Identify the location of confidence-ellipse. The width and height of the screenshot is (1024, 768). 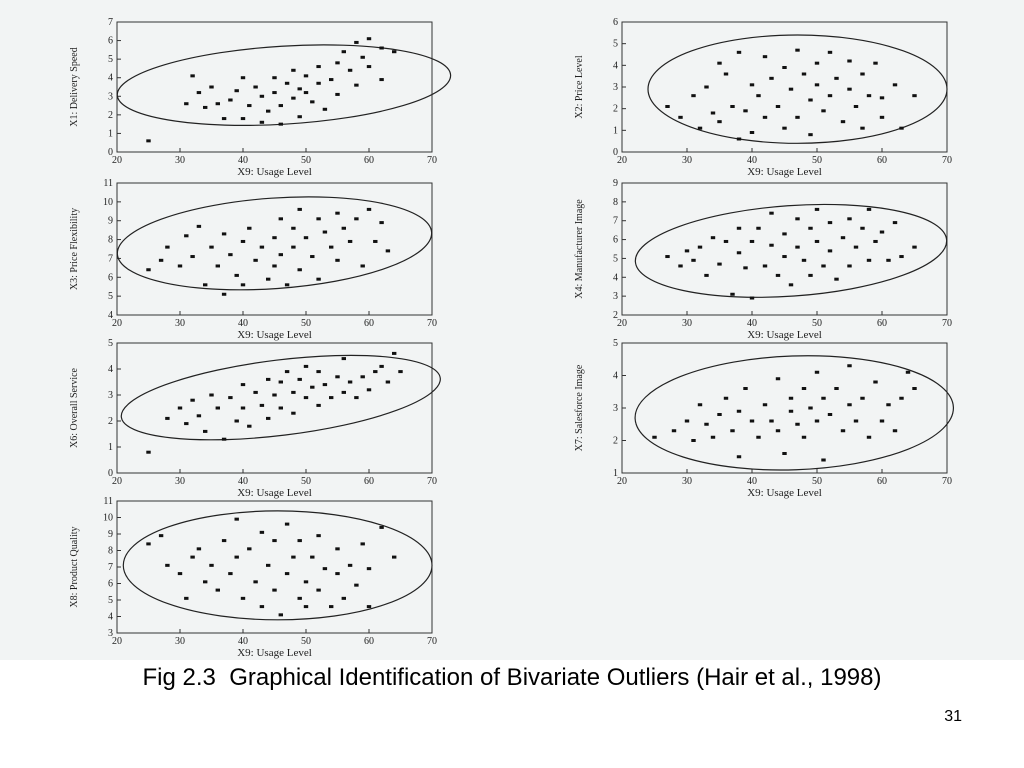
(280, 397).